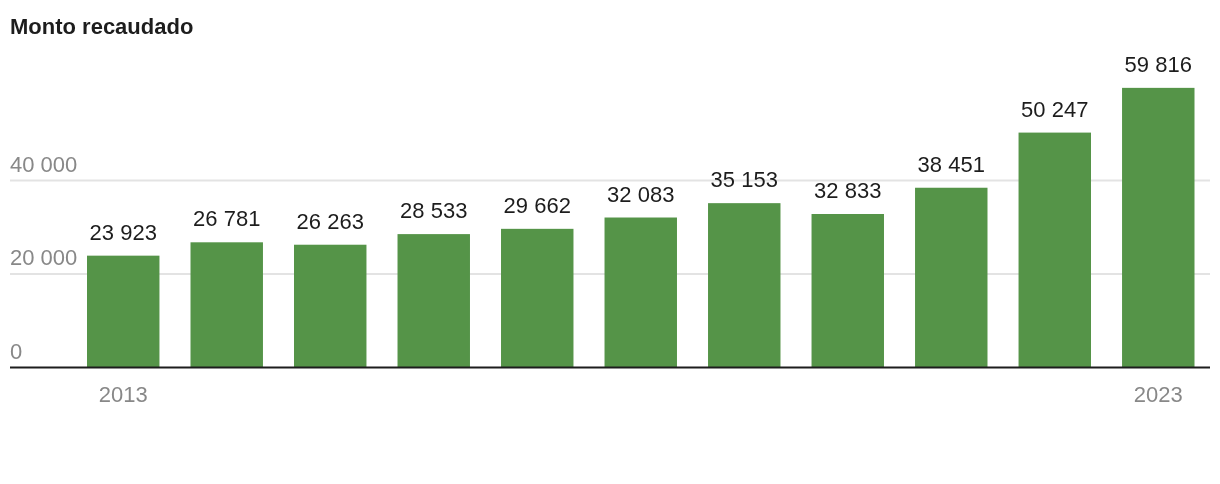  Describe the element at coordinates (641, 194) in the screenshot. I see `data-label: 32 083` at that location.